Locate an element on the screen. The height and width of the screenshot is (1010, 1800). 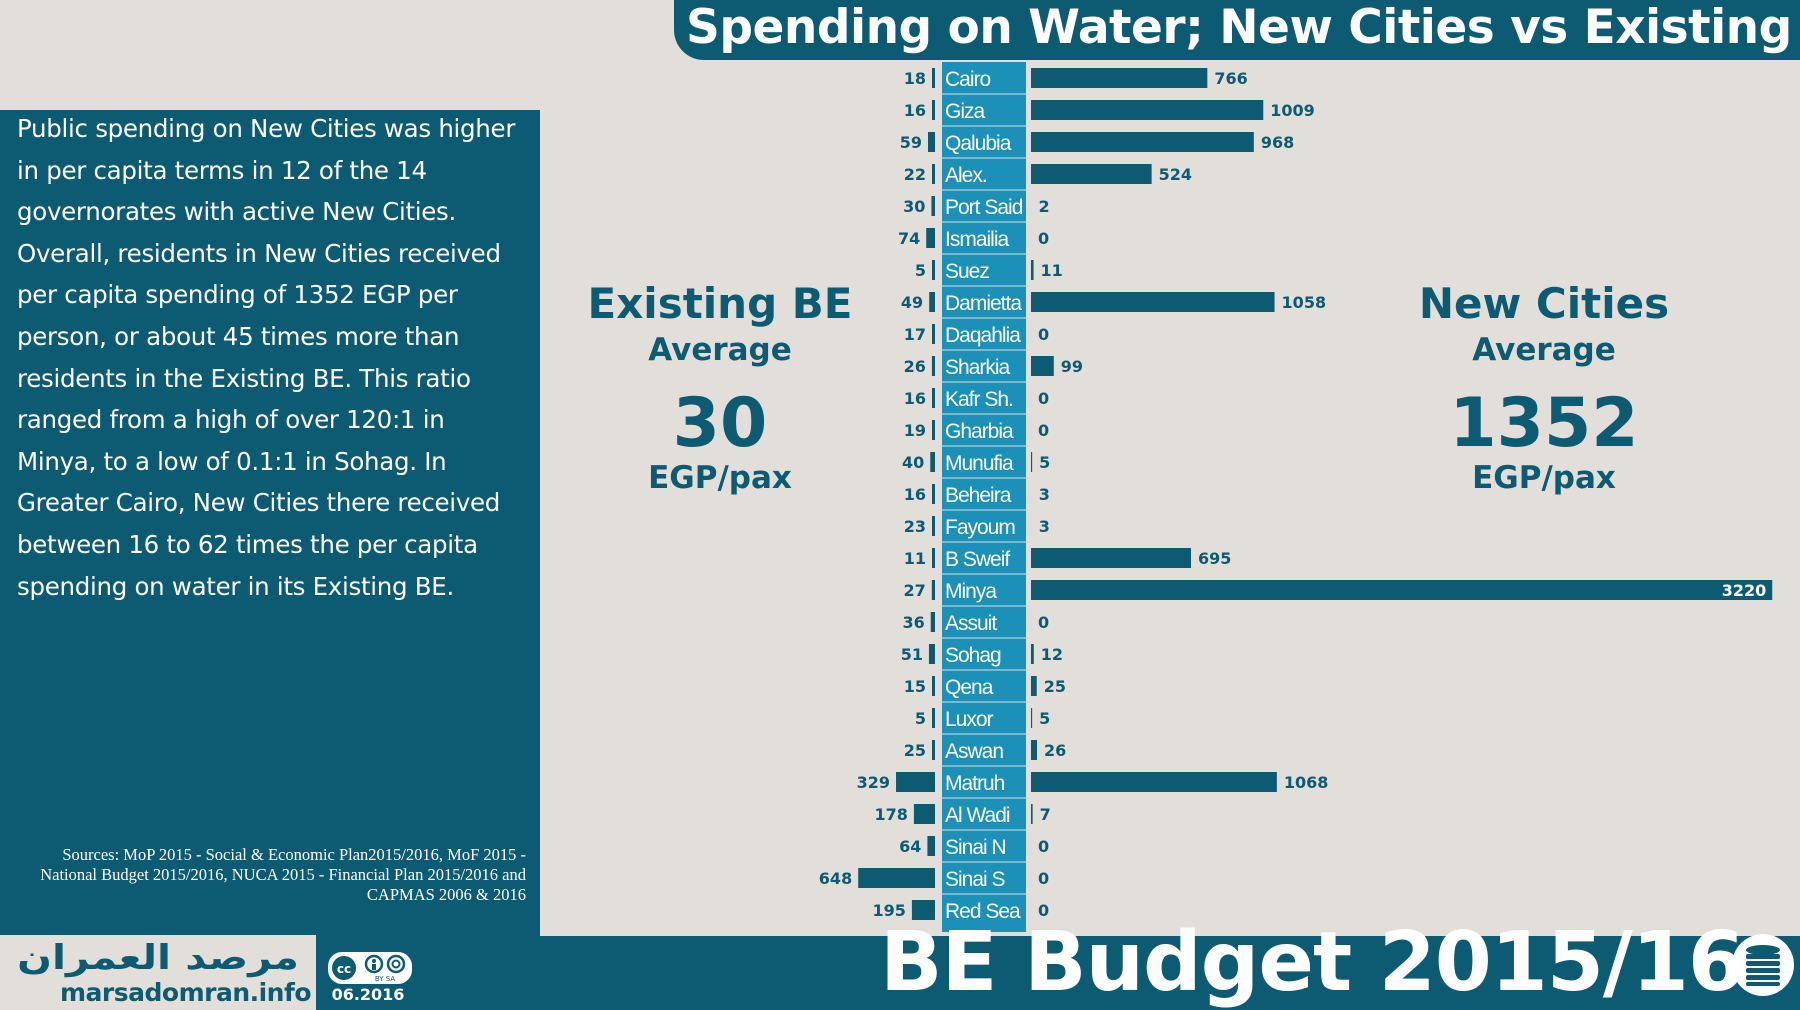
logo-url: marsadomran.info is located at coordinates (186, 992).